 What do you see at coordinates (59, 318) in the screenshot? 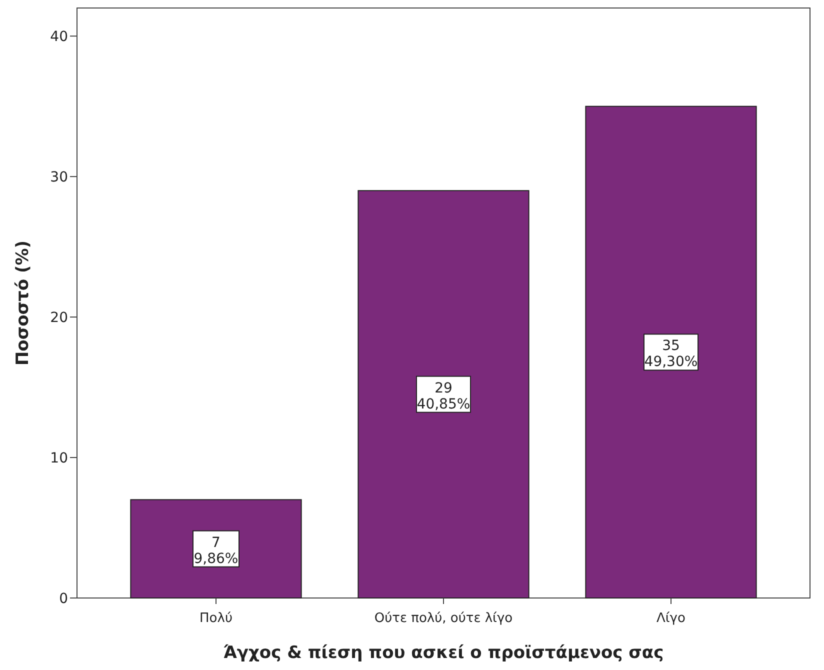
I see `y-tick-label: 20` at bounding box center [59, 318].